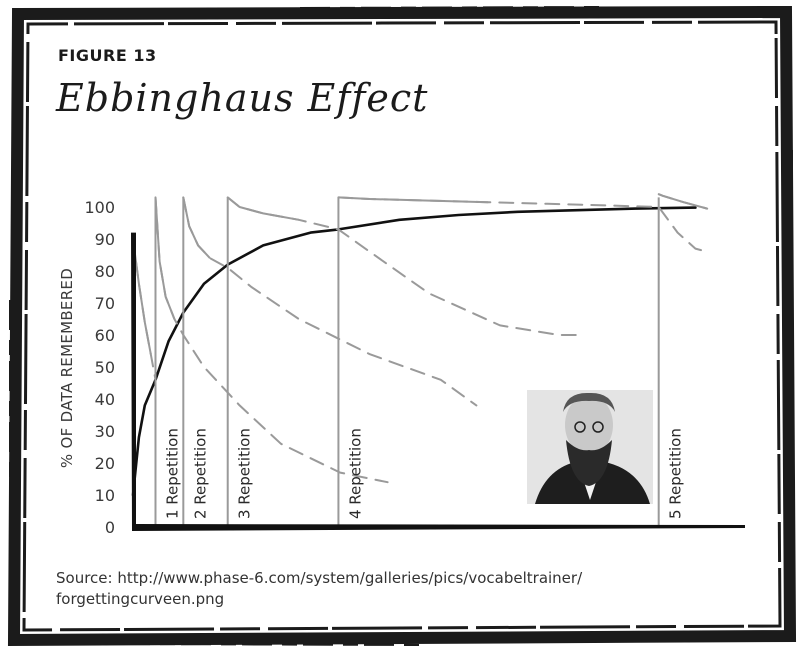 This screenshot has height=651, width=800. I want to click on portrait-photo-icon, so click(590, 447).